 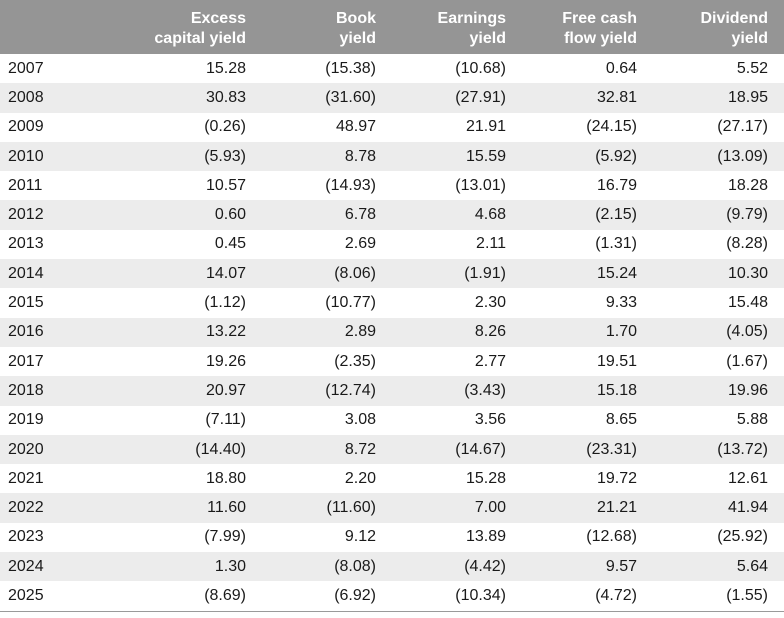 I want to click on year-cell: 2023, so click(x=26, y=537).